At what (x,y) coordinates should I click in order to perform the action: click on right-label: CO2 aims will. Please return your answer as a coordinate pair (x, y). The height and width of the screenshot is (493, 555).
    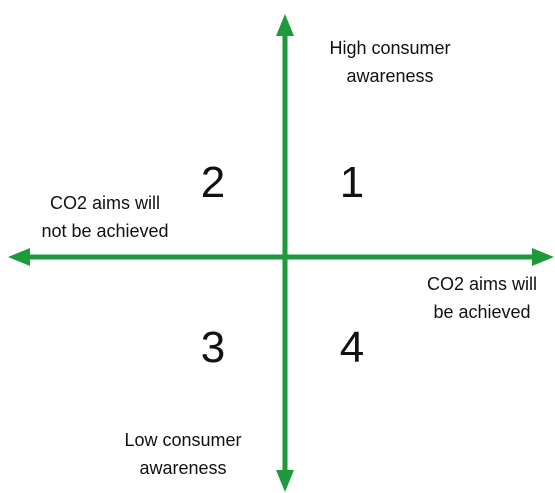
    Looking at the image, I should click on (482, 284).